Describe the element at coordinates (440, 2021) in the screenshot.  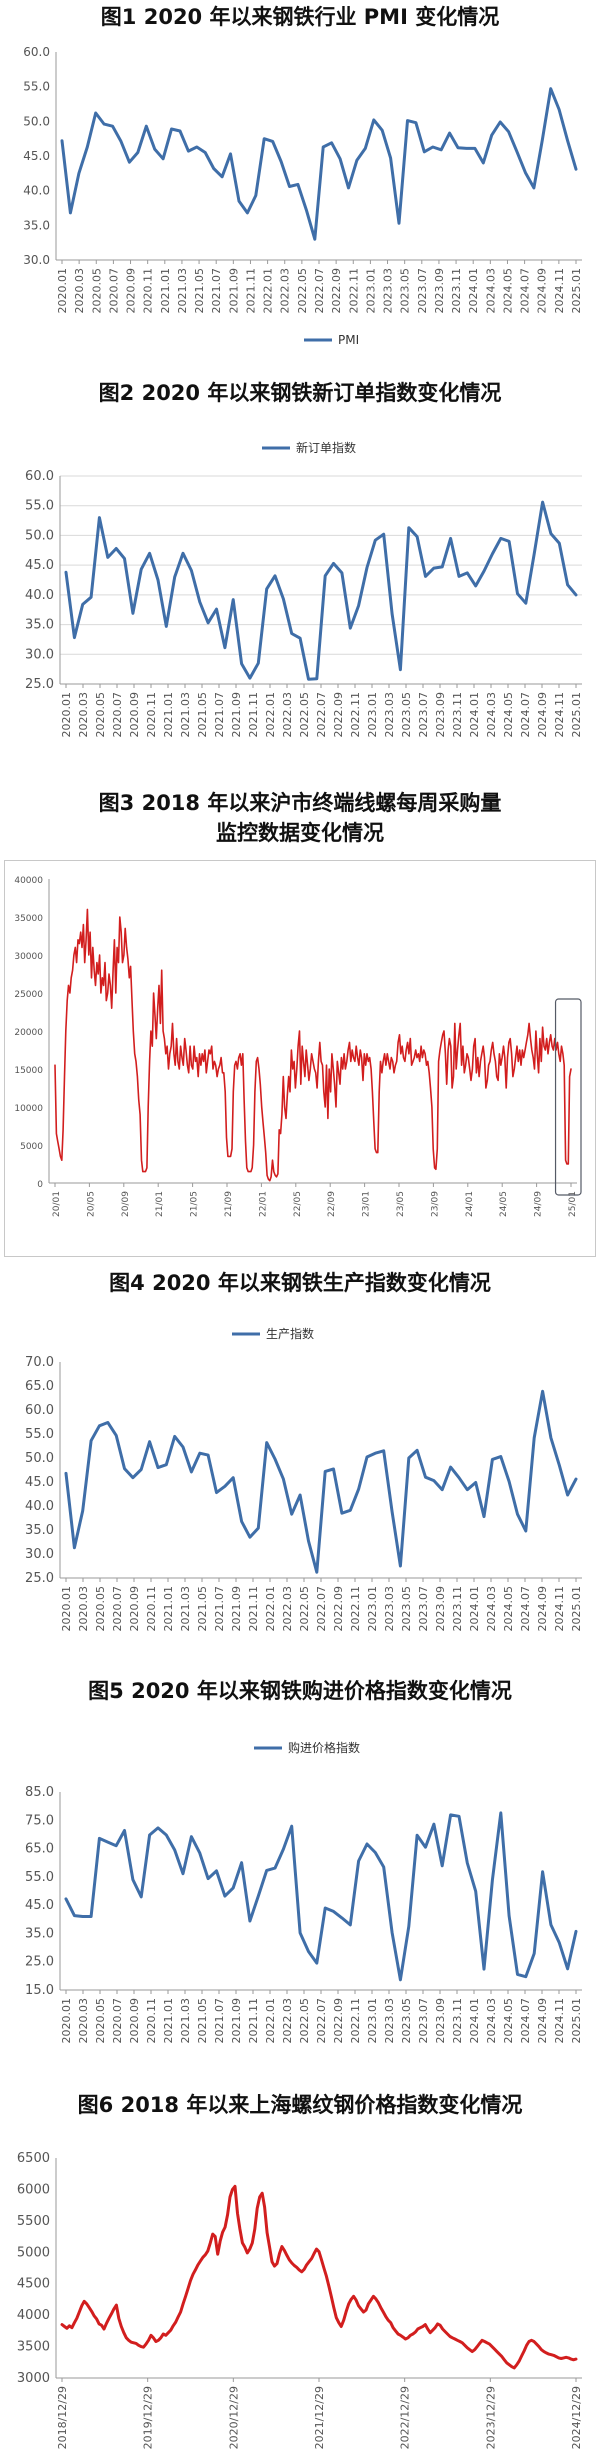
I see `chart5-x-tick-label: 2023.09` at that location.